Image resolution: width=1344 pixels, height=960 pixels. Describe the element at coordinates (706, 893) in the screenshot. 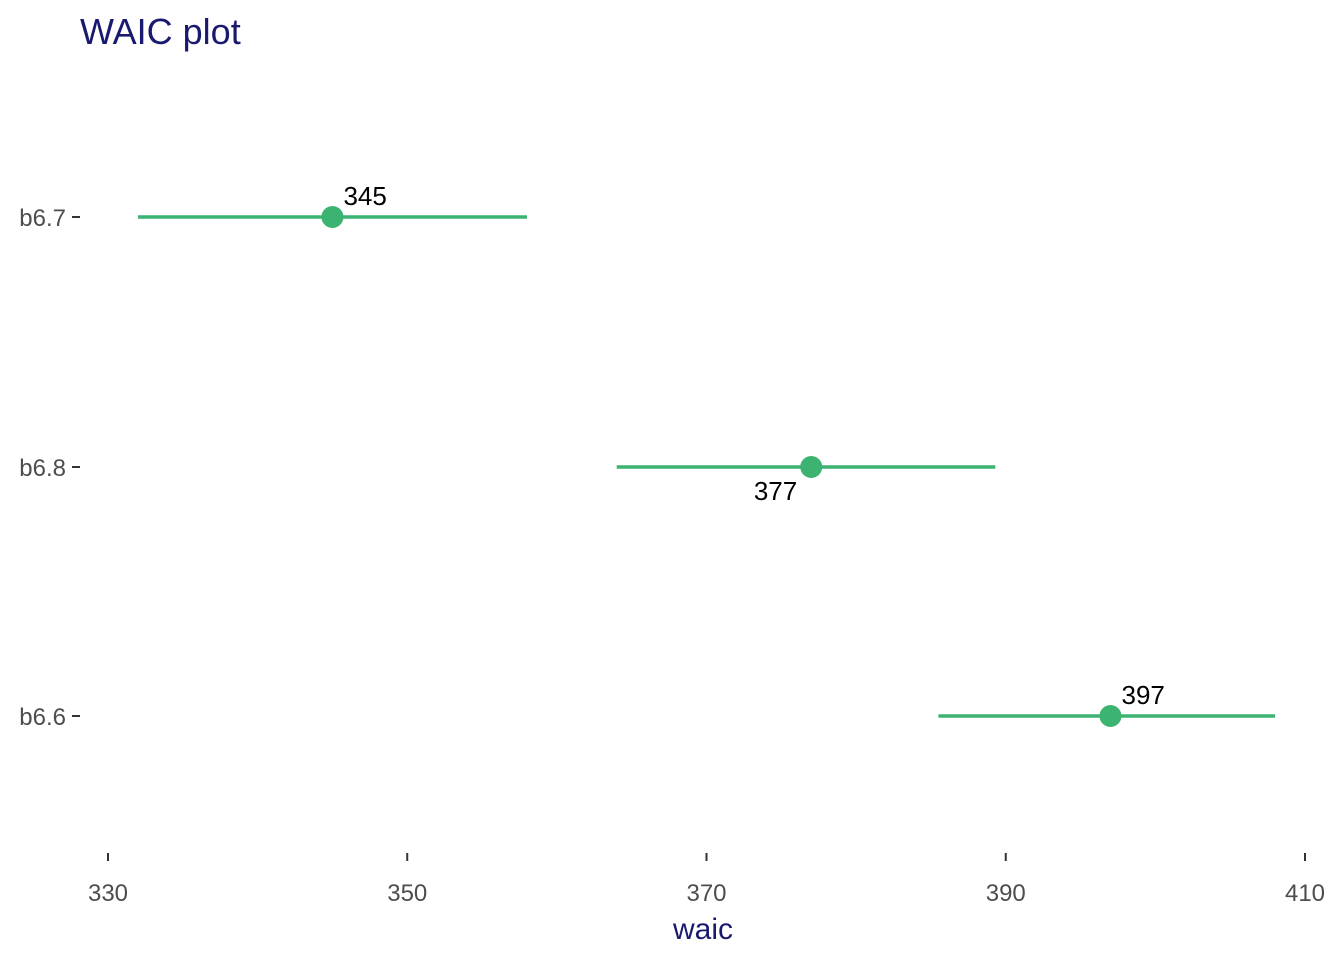

I see `x-tick-label: 370` at that location.